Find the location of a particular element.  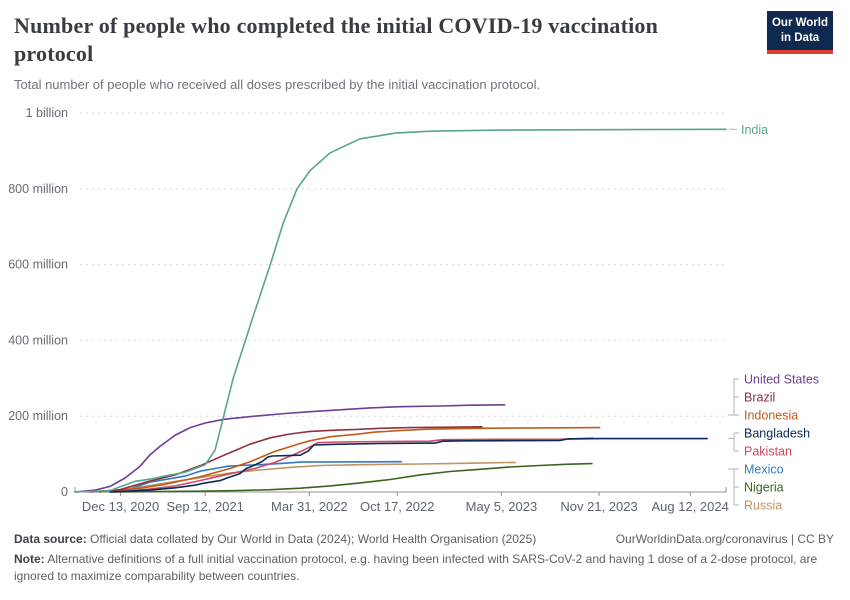

series-line-russia is located at coordinates (307, 477).